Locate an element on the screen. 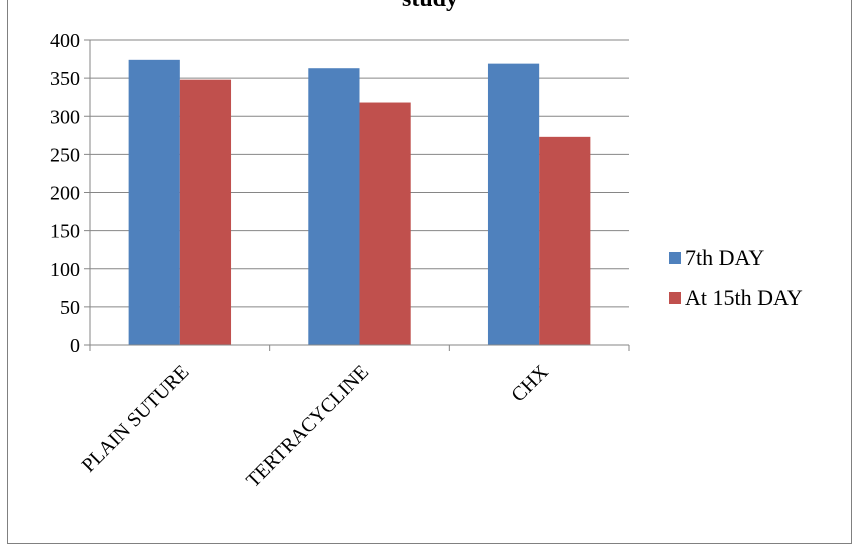 Image resolution: width=853 pixels, height=545 pixels. y-tick-label: 250 is located at coordinates (65, 155).